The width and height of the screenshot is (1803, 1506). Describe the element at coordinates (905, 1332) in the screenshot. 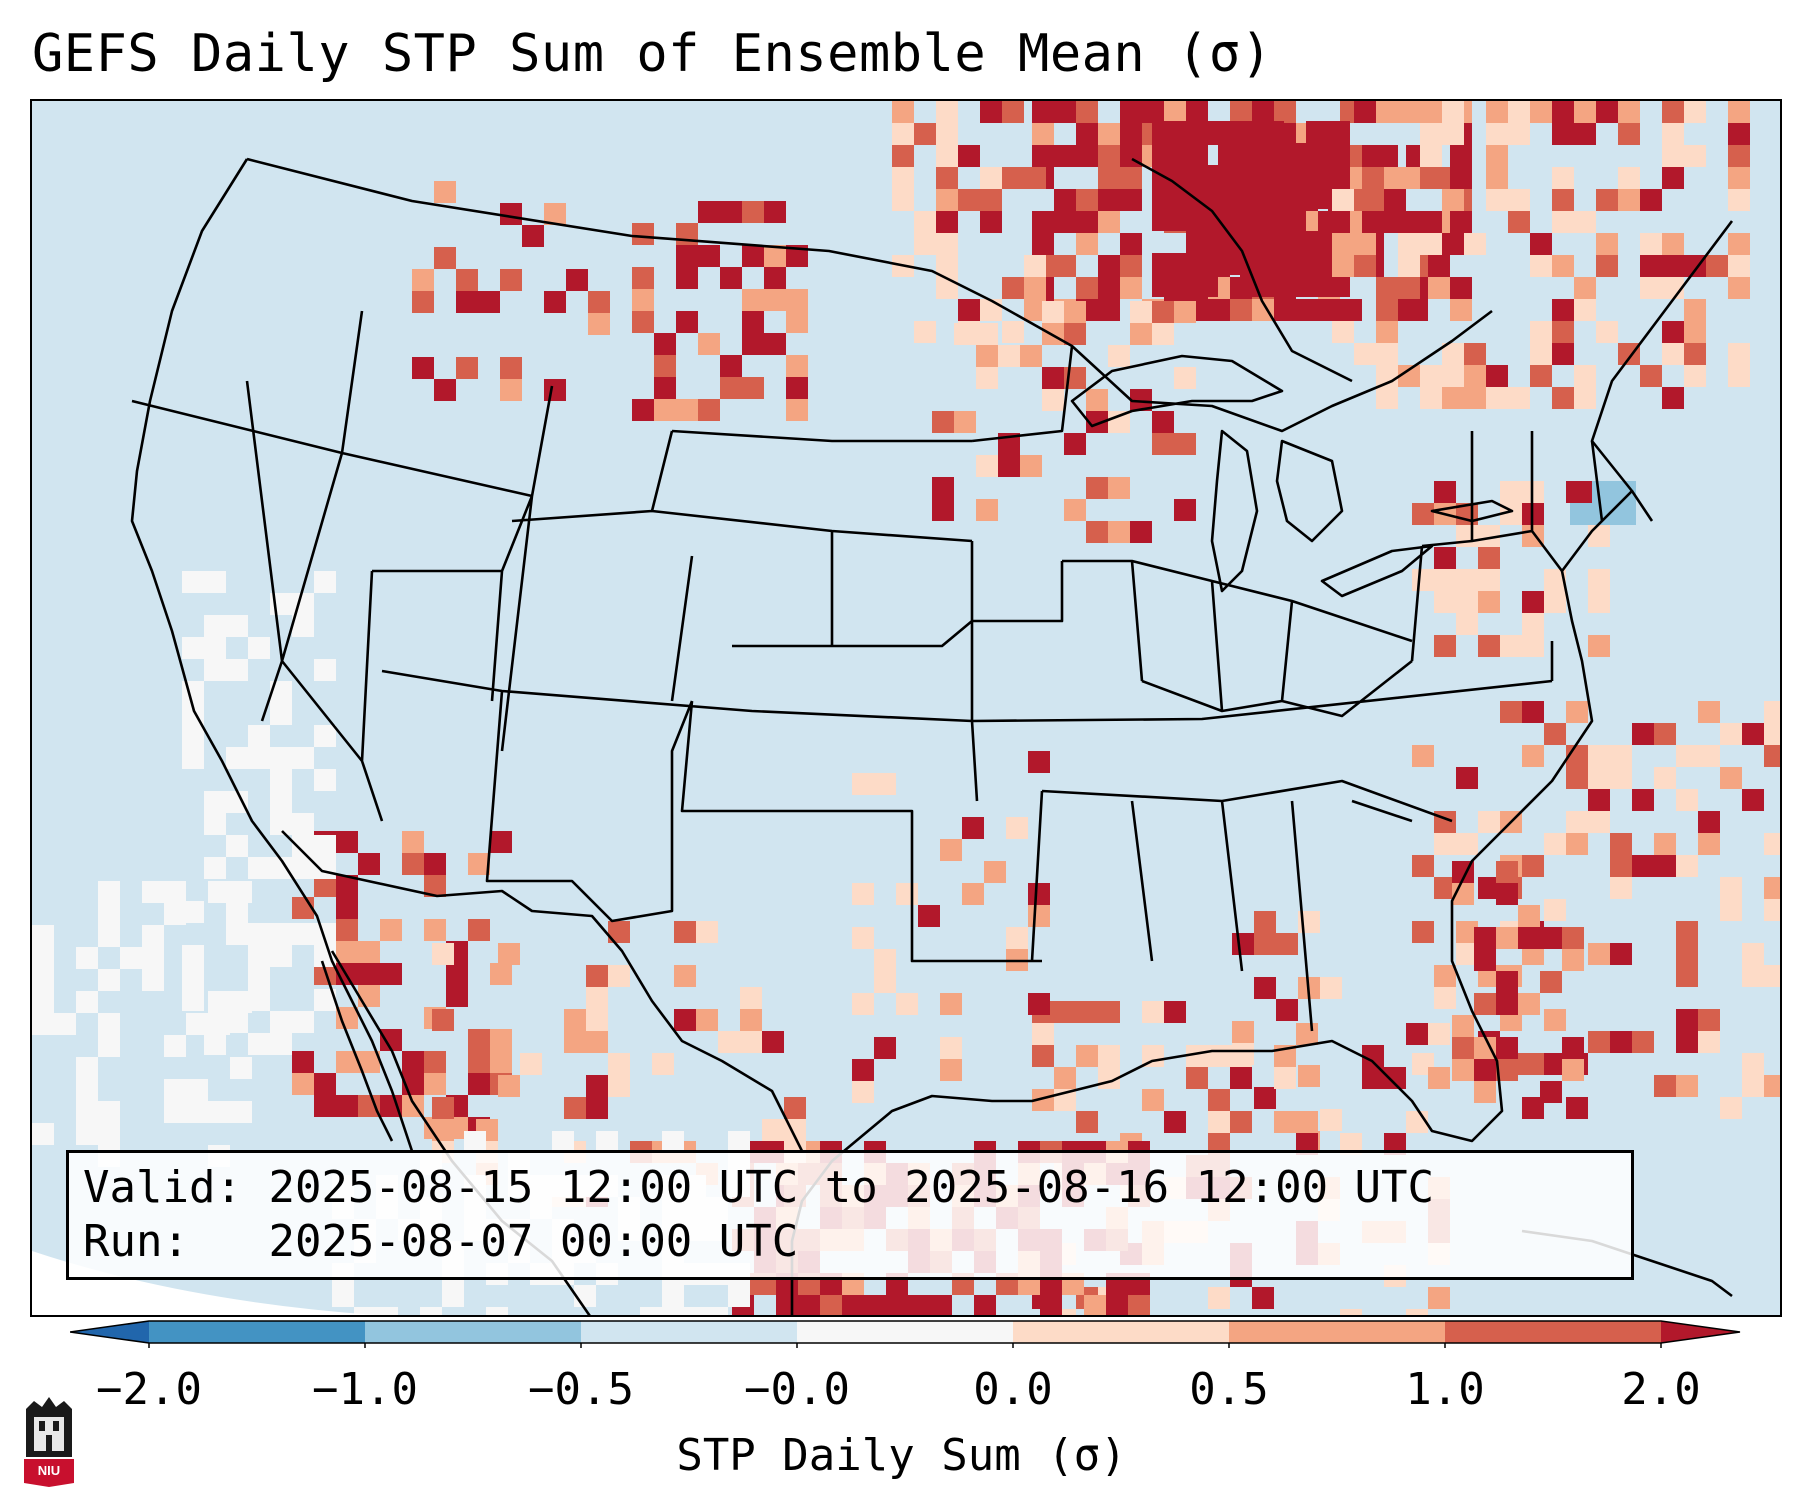

I see `colorbar-segment` at that location.